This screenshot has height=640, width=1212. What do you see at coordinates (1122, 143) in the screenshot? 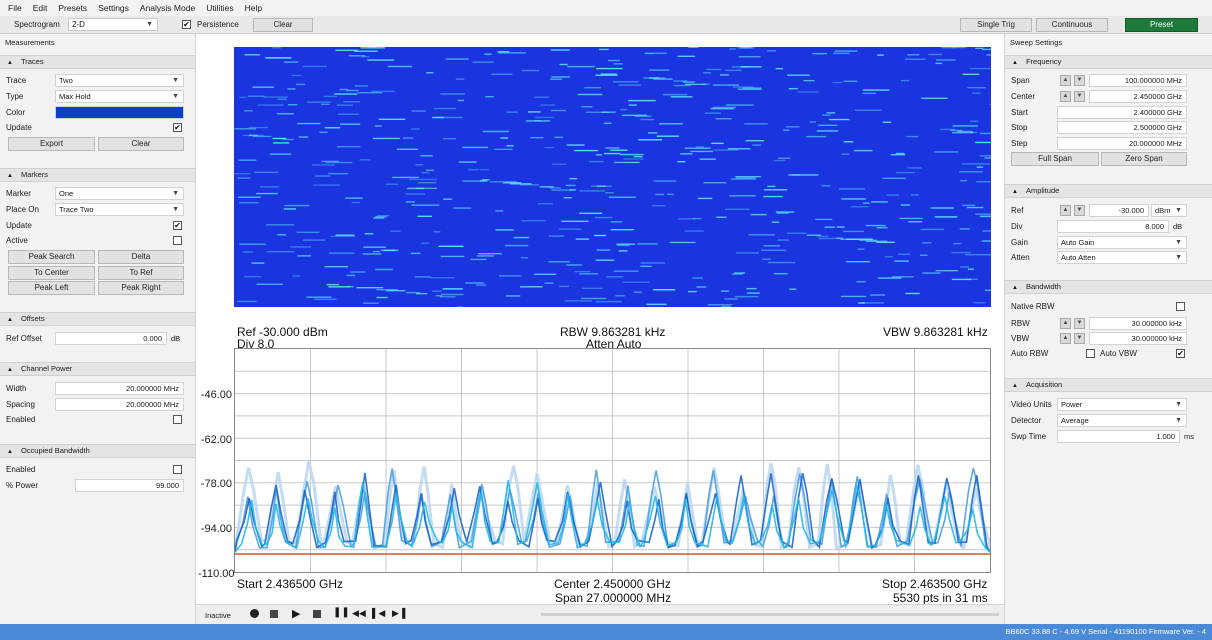
I see `step-input: 20.000000 MHz` at bounding box center [1122, 143].